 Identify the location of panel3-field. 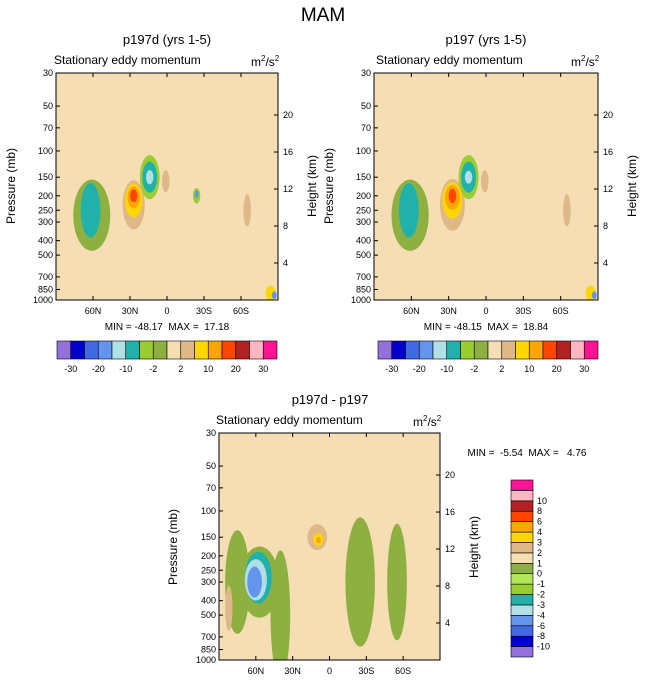
(329, 546).